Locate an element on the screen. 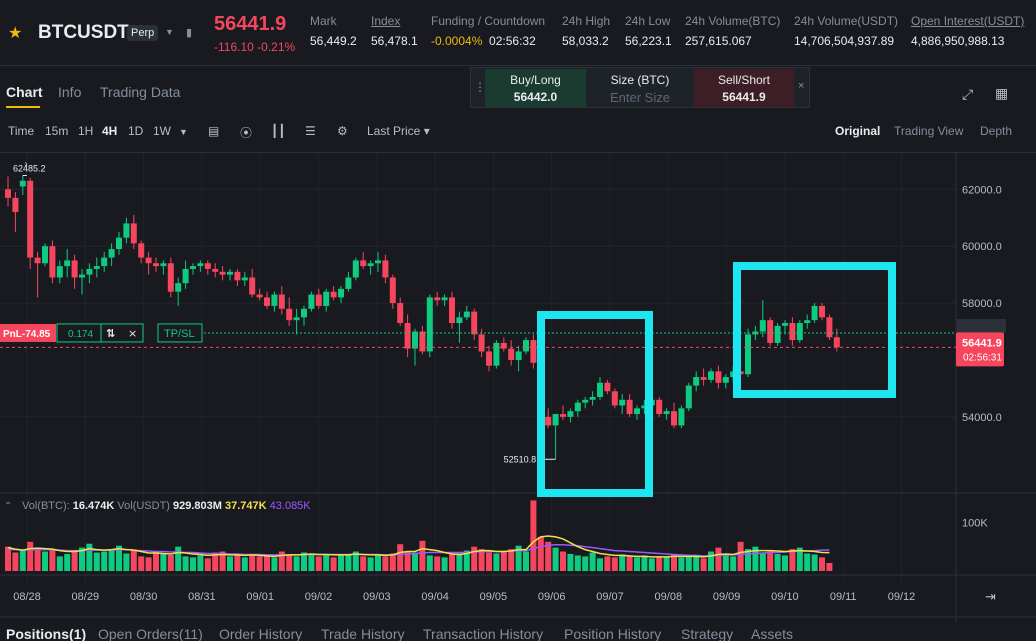 The image size is (1036, 641). indicator-icon: ⦿ is located at coordinates (246, 133).